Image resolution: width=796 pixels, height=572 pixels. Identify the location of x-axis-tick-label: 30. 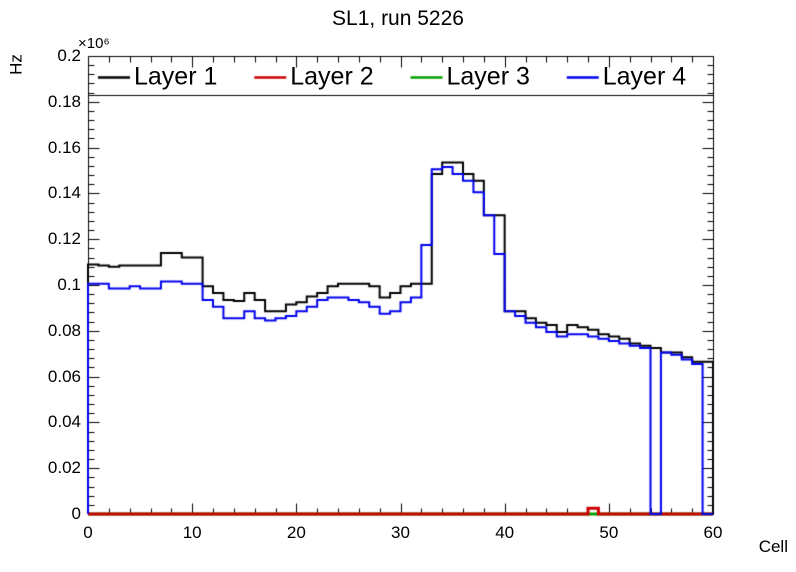
(400, 532).